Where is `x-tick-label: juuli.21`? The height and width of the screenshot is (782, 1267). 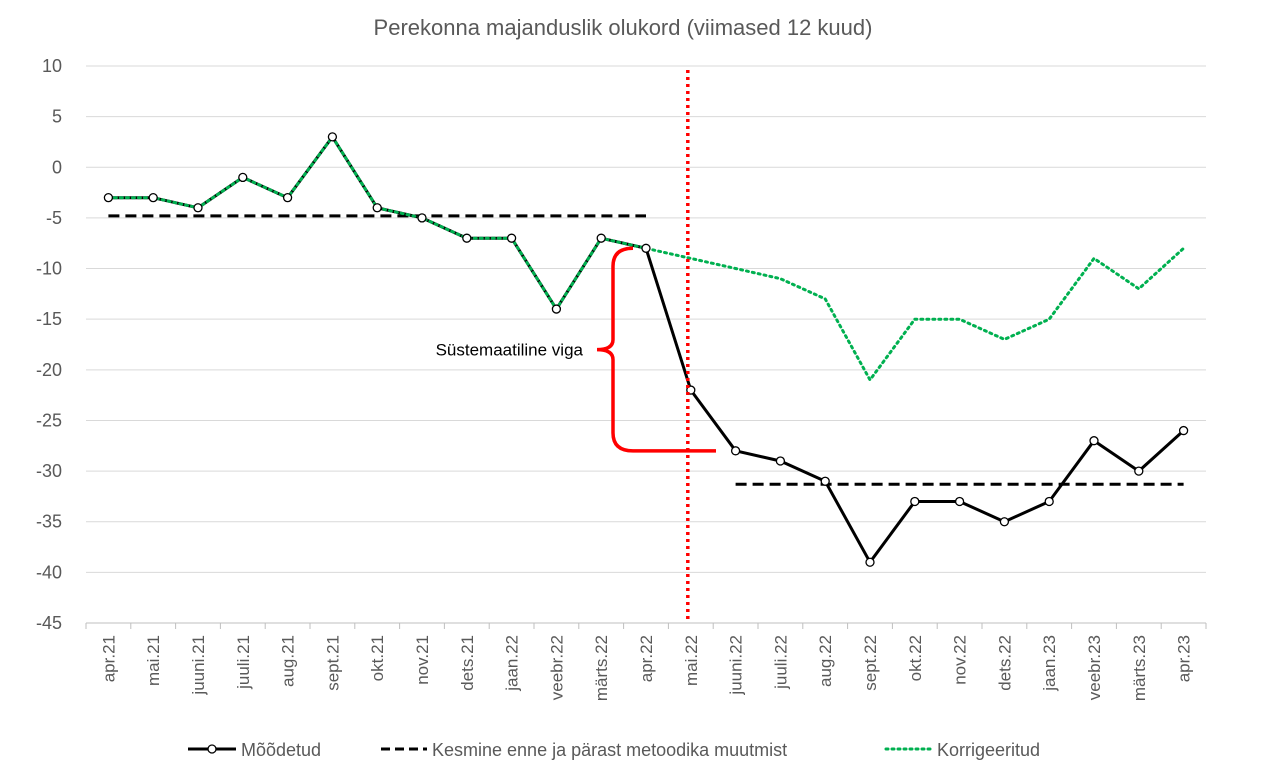
x-tick-label: juuli.21 is located at coordinates (243, 662).